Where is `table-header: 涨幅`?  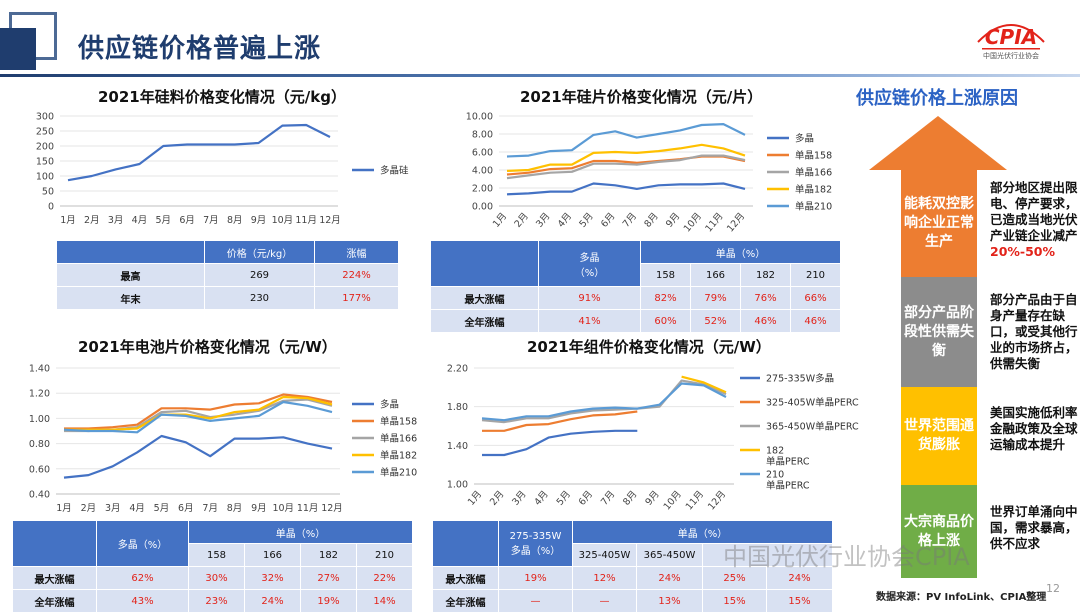
table-header: 涨幅 is located at coordinates (356, 252).